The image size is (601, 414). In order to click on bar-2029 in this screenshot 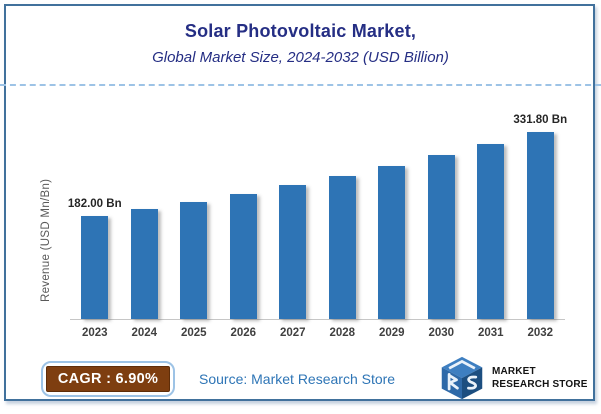, I will do `click(392, 242)`.